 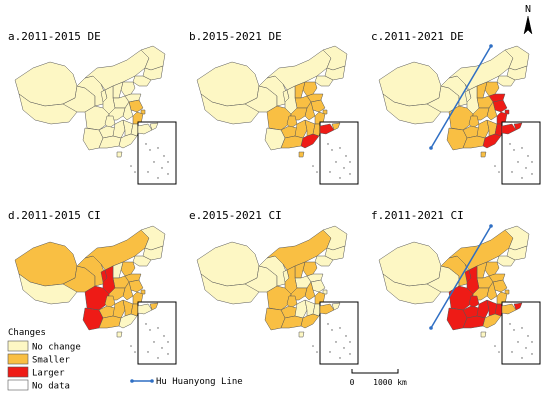 What do you see at coordinates (48, 374) in the screenshot?
I see `legend-label-larger: Larger` at bounding box center [48, 374].